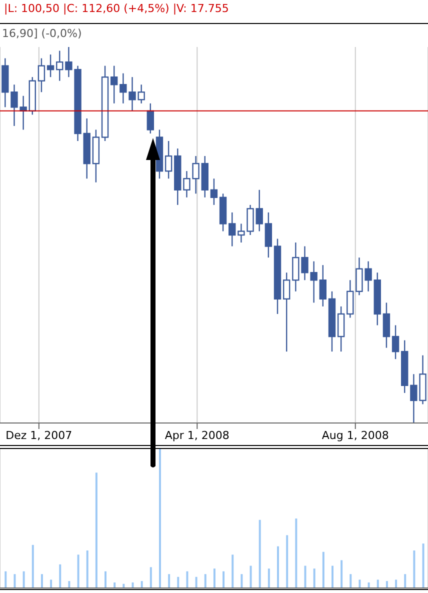  What do you see at coordinates (116, 8) in the screenshot?
I see `text: |L: 100,50 |C: 112,60 (+4,5%) |V: 17.755` at bounding box center [116, 8].